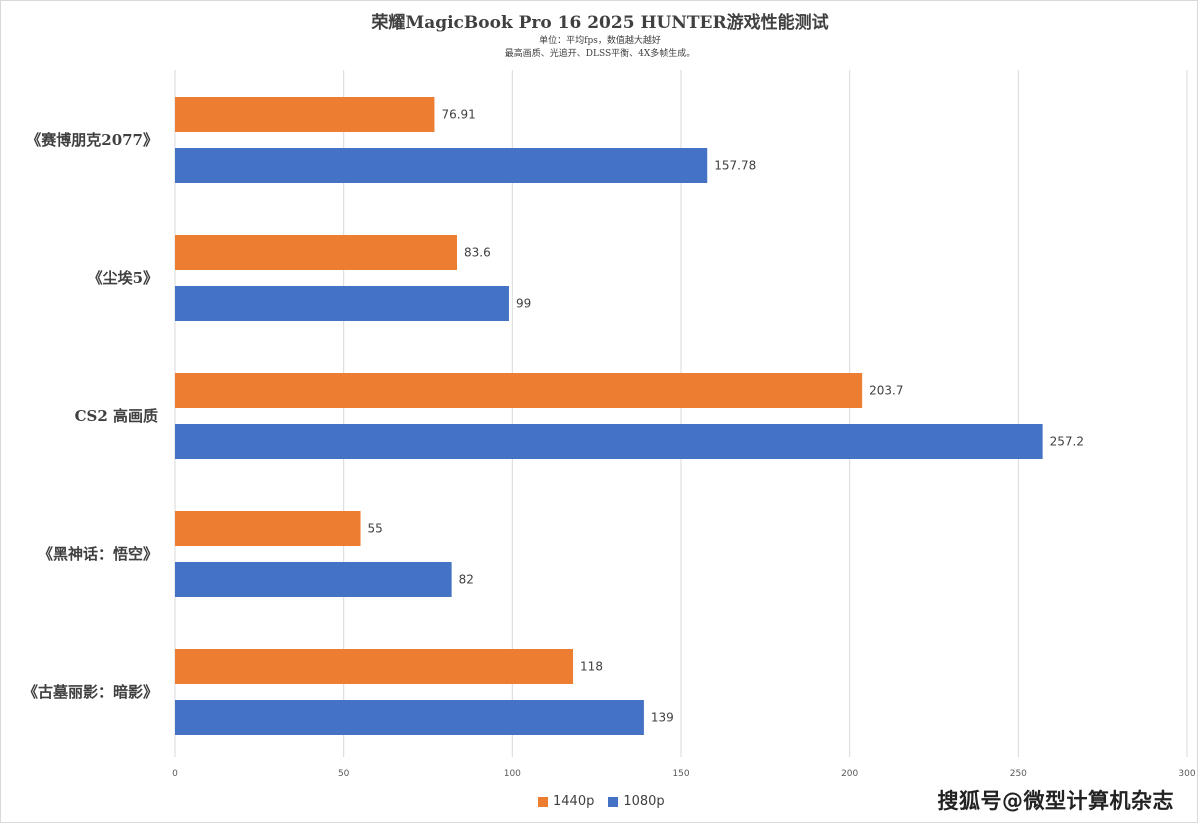 This screenshot has height=825, width=1200. I want to click on legend-label-1080p: 1080p, so click(644, 801).